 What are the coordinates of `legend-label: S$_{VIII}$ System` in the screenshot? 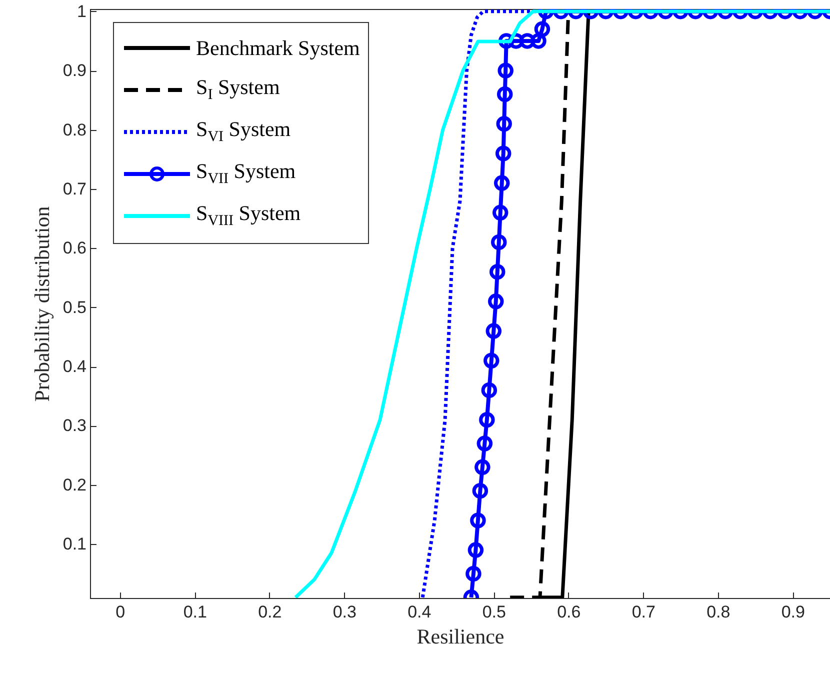 It's located at (248, 216).